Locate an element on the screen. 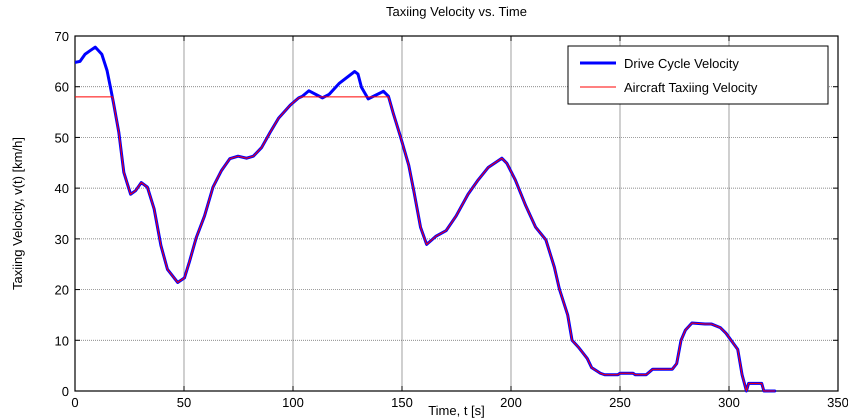 The image size is (848, 419). x-tick-label: 250 is located at coordinates (620, 402).